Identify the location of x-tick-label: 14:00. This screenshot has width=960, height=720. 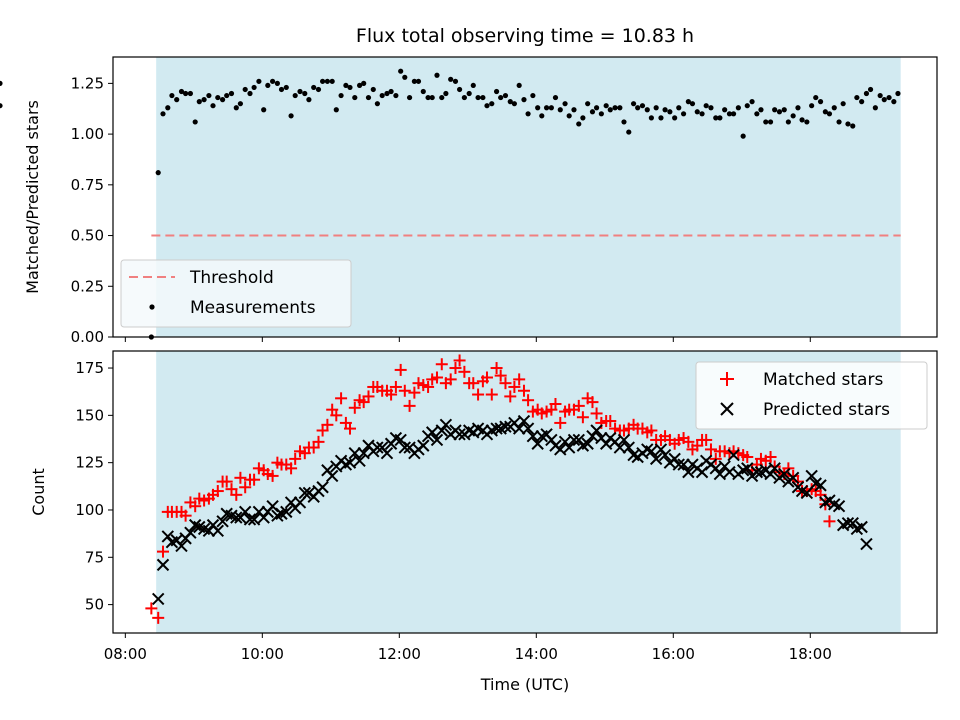
(536, 654).